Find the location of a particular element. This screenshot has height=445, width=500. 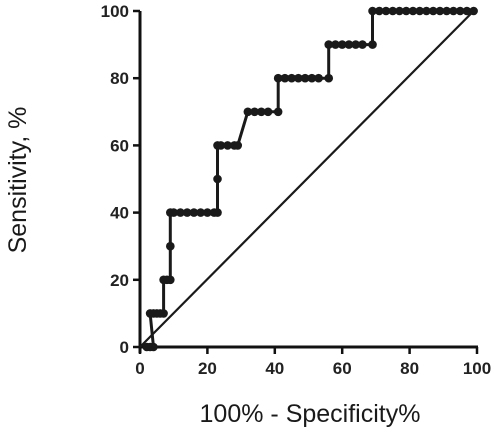

y-tick-label: 20 is located at coordinates (119, 280).